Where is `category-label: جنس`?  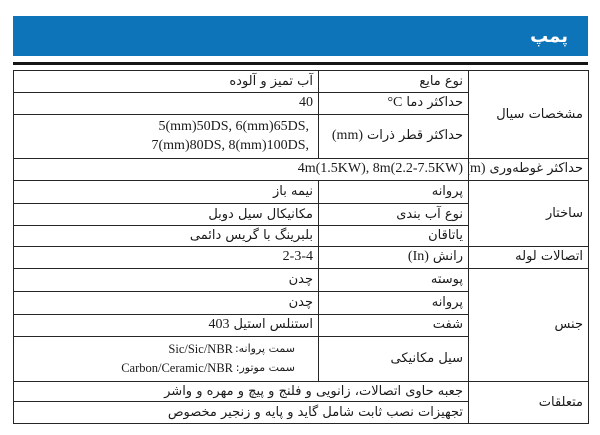 category-label: جنس is located at coordinates (568, 324).